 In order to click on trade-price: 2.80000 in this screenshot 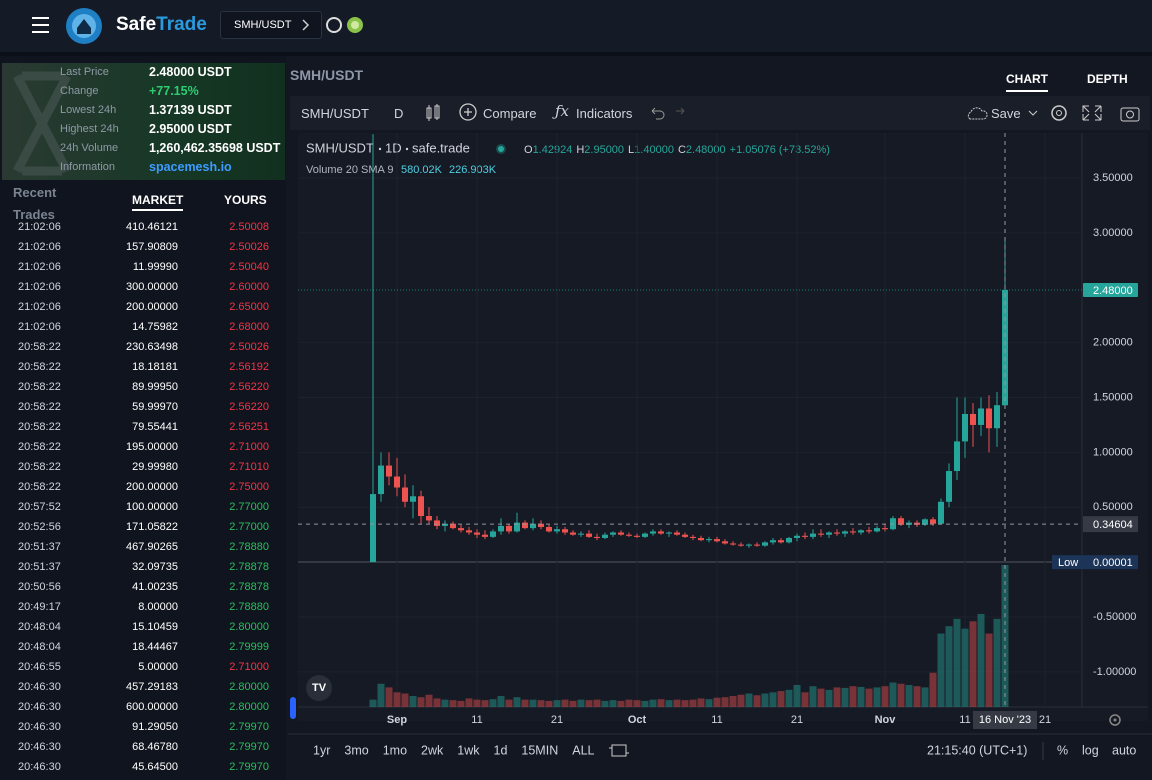, I will do `click(249, 627)`.